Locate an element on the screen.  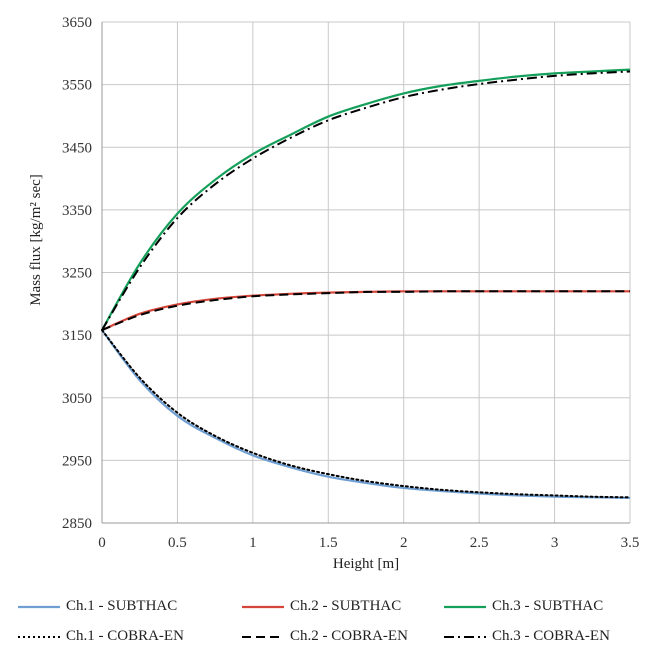
legend-label: Ch.2 - COBRA-EN is located at coordinates (349, 636).